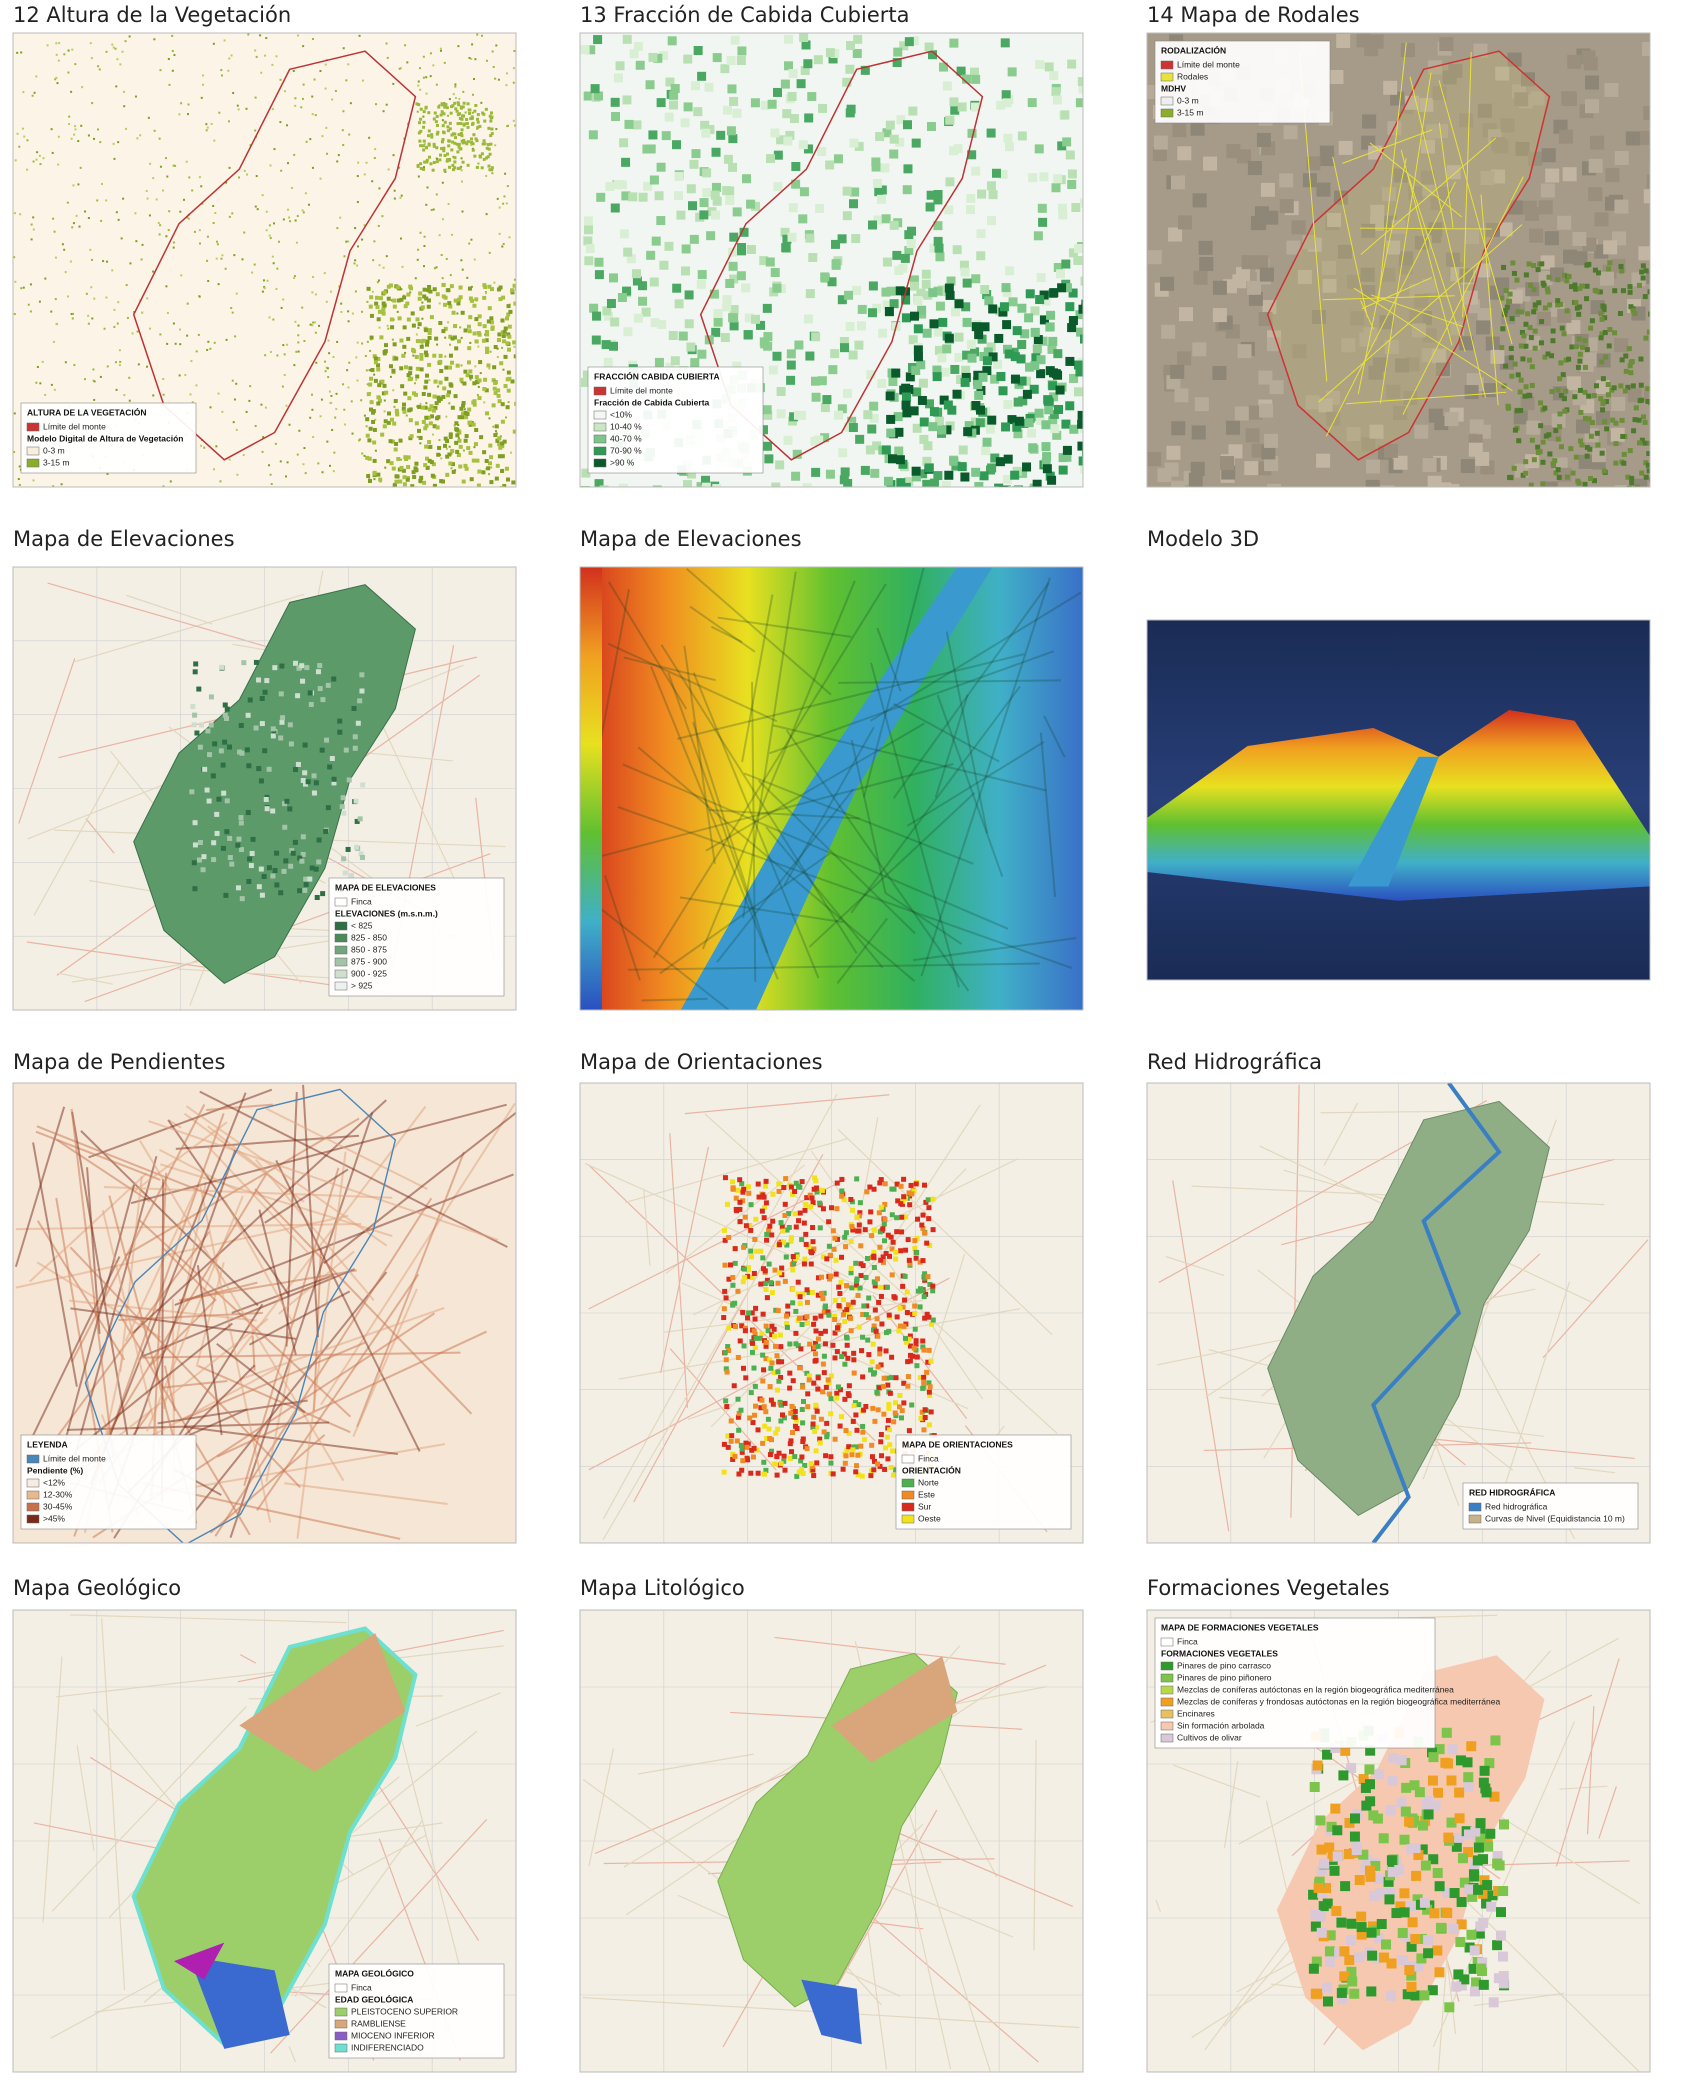 This screenshot has height=2100, width=1690. I want to click on map-frame, so click(264, 1313).